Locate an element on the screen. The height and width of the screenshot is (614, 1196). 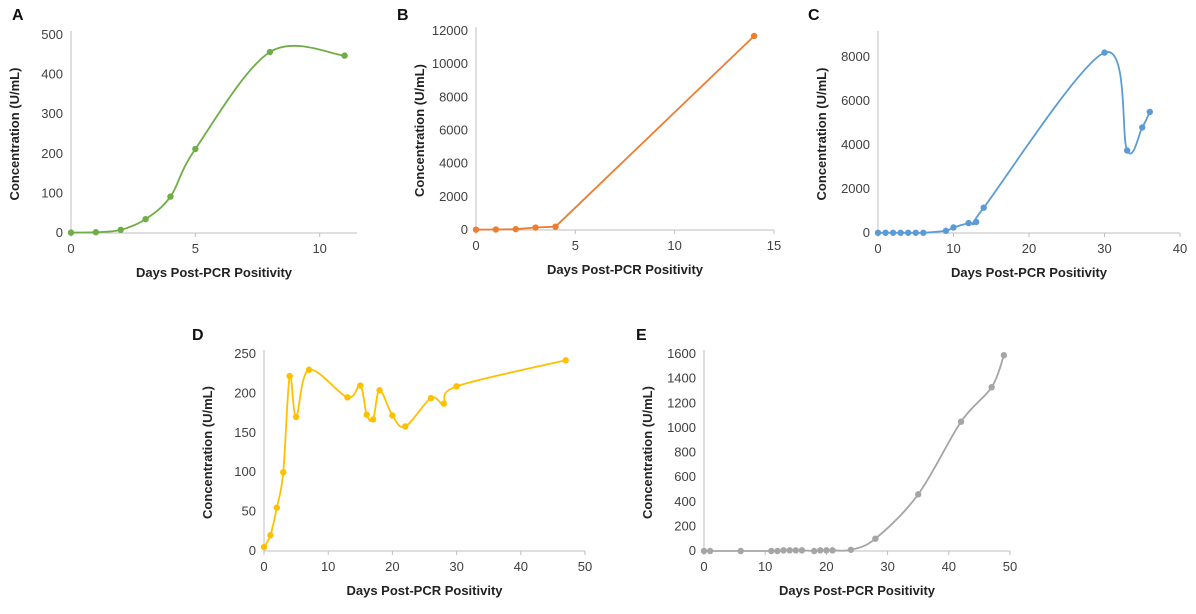
panel-a-y-tick-label: 500 is located at coordinates (52, 34).